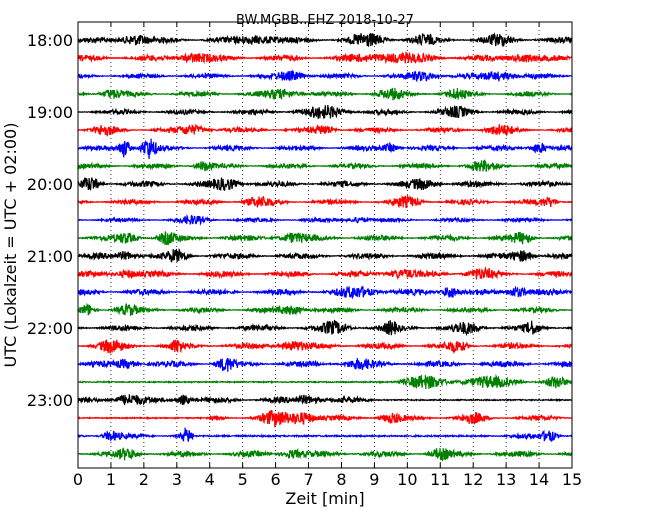 This screenshot has width=650, height=520. What do you see at coordinates (50, 256) in the screenshot?
I see `y-tick-label: 21:00` at bounding box center [50, 256].